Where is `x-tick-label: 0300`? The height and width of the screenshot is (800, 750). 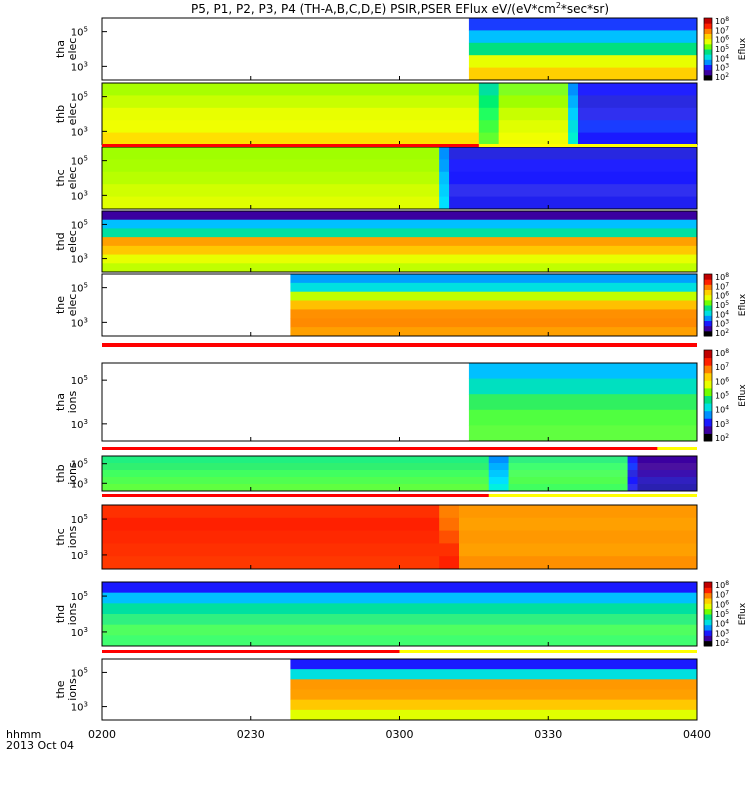
x-tick-label: 0300 is located at coordinates (400, 734).